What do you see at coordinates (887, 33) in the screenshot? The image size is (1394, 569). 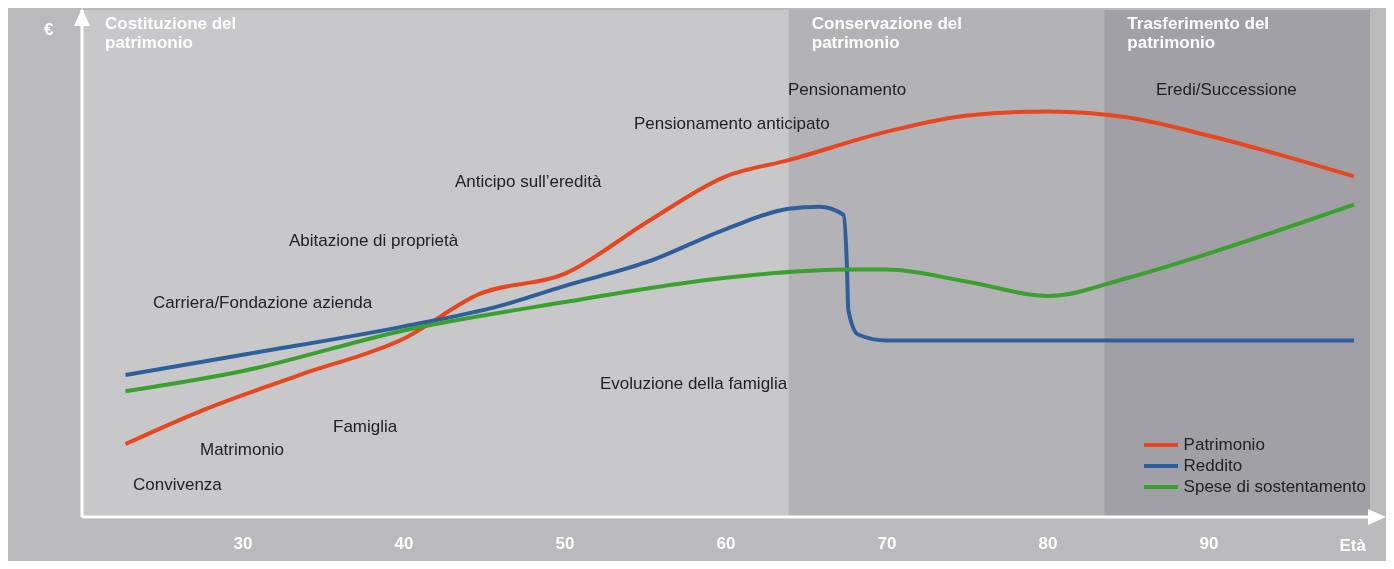 I see `band-label: Conservazione del patrimonio` at bounding box center [887, 33].